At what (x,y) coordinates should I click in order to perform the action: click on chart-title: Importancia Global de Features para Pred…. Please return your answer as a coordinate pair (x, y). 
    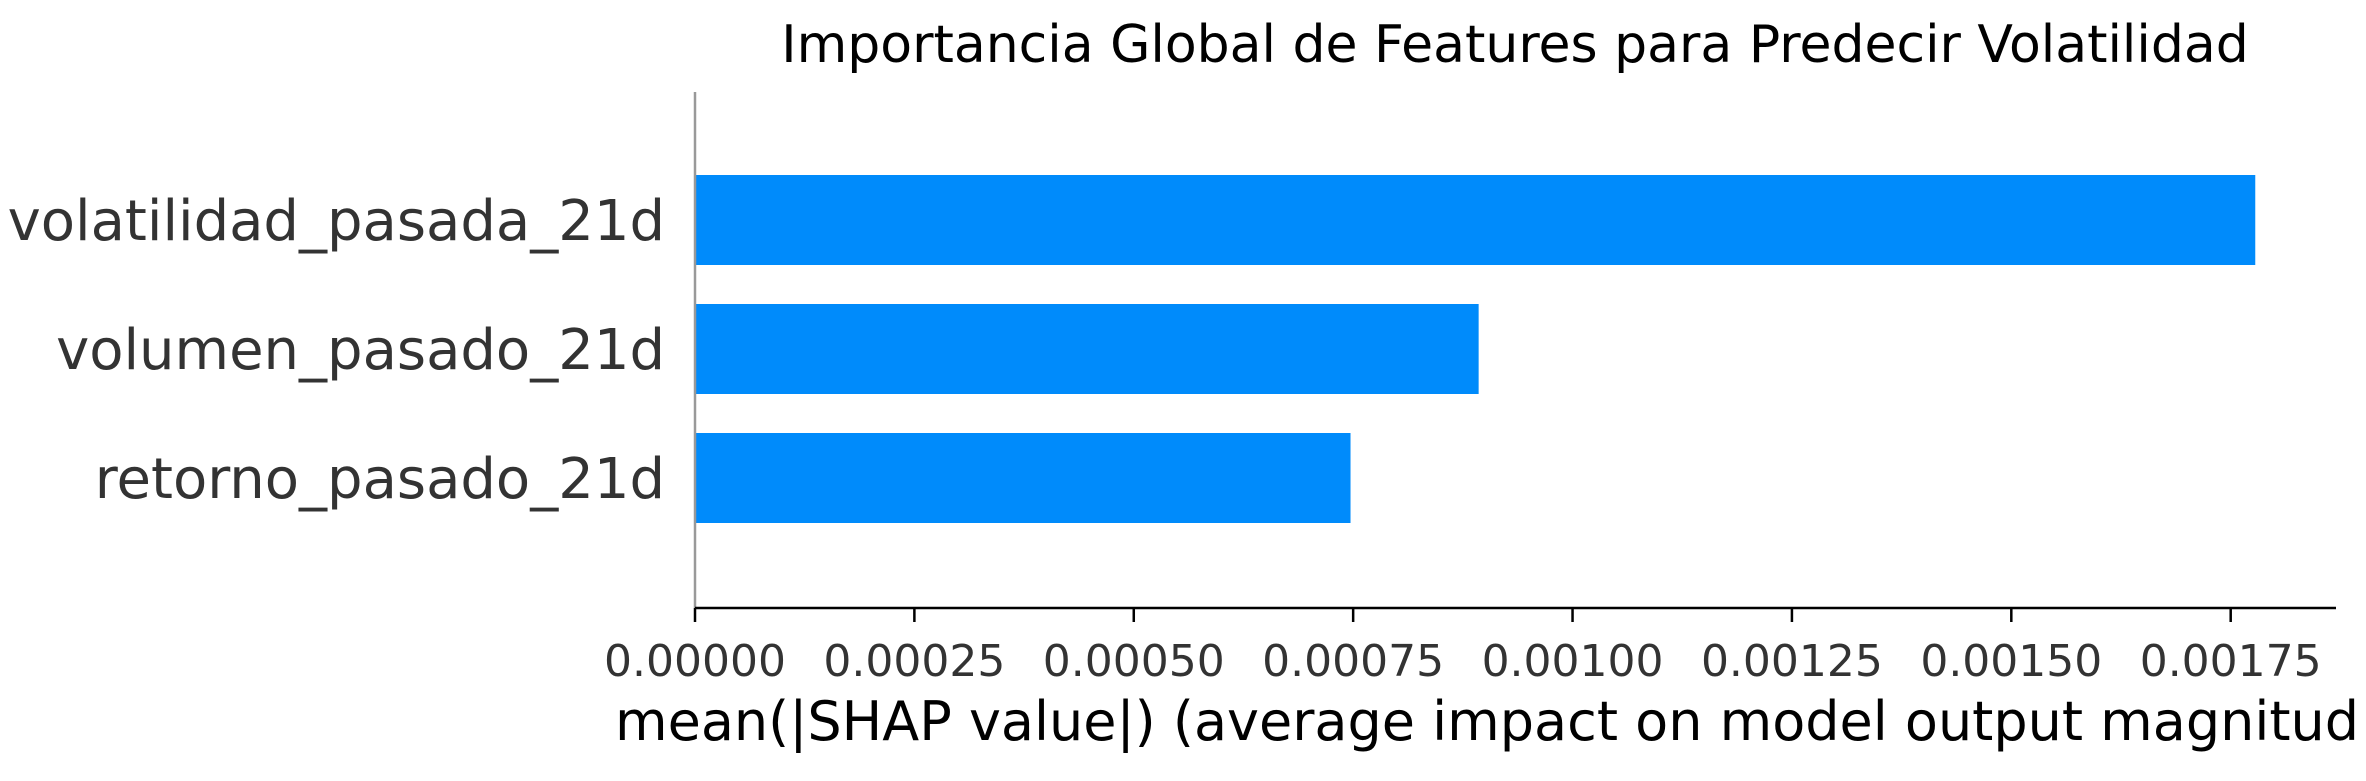
    Looking at the image, I should click on (1514, 45).